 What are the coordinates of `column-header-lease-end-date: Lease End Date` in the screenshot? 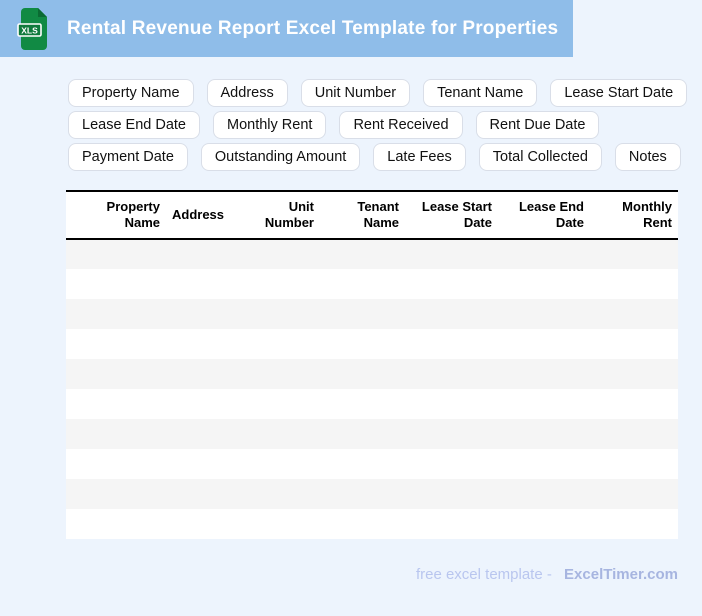 It's located at (551, 214).